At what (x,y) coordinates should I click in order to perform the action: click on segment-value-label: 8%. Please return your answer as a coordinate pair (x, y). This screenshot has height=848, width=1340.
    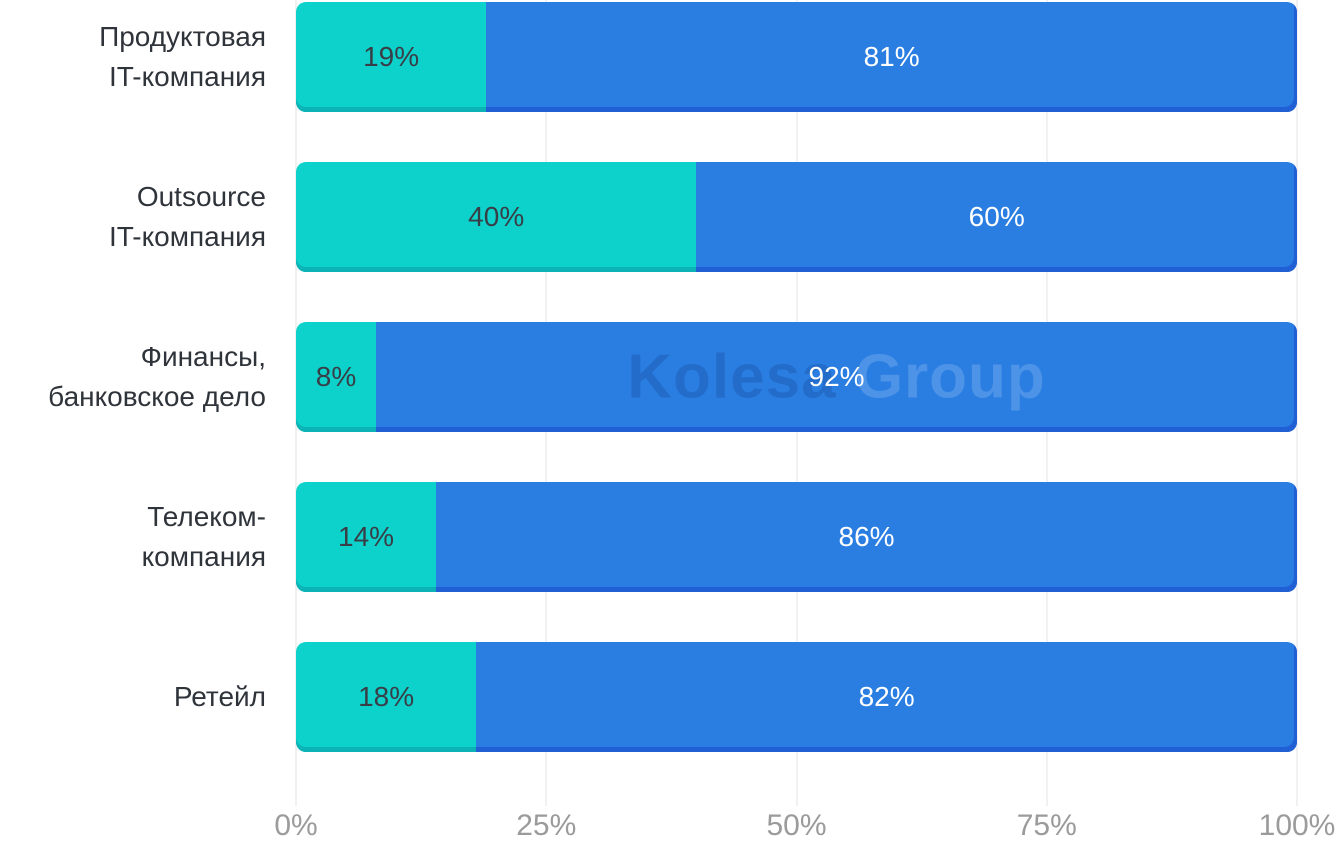
    Looking at the image, I should click on (336, 376).